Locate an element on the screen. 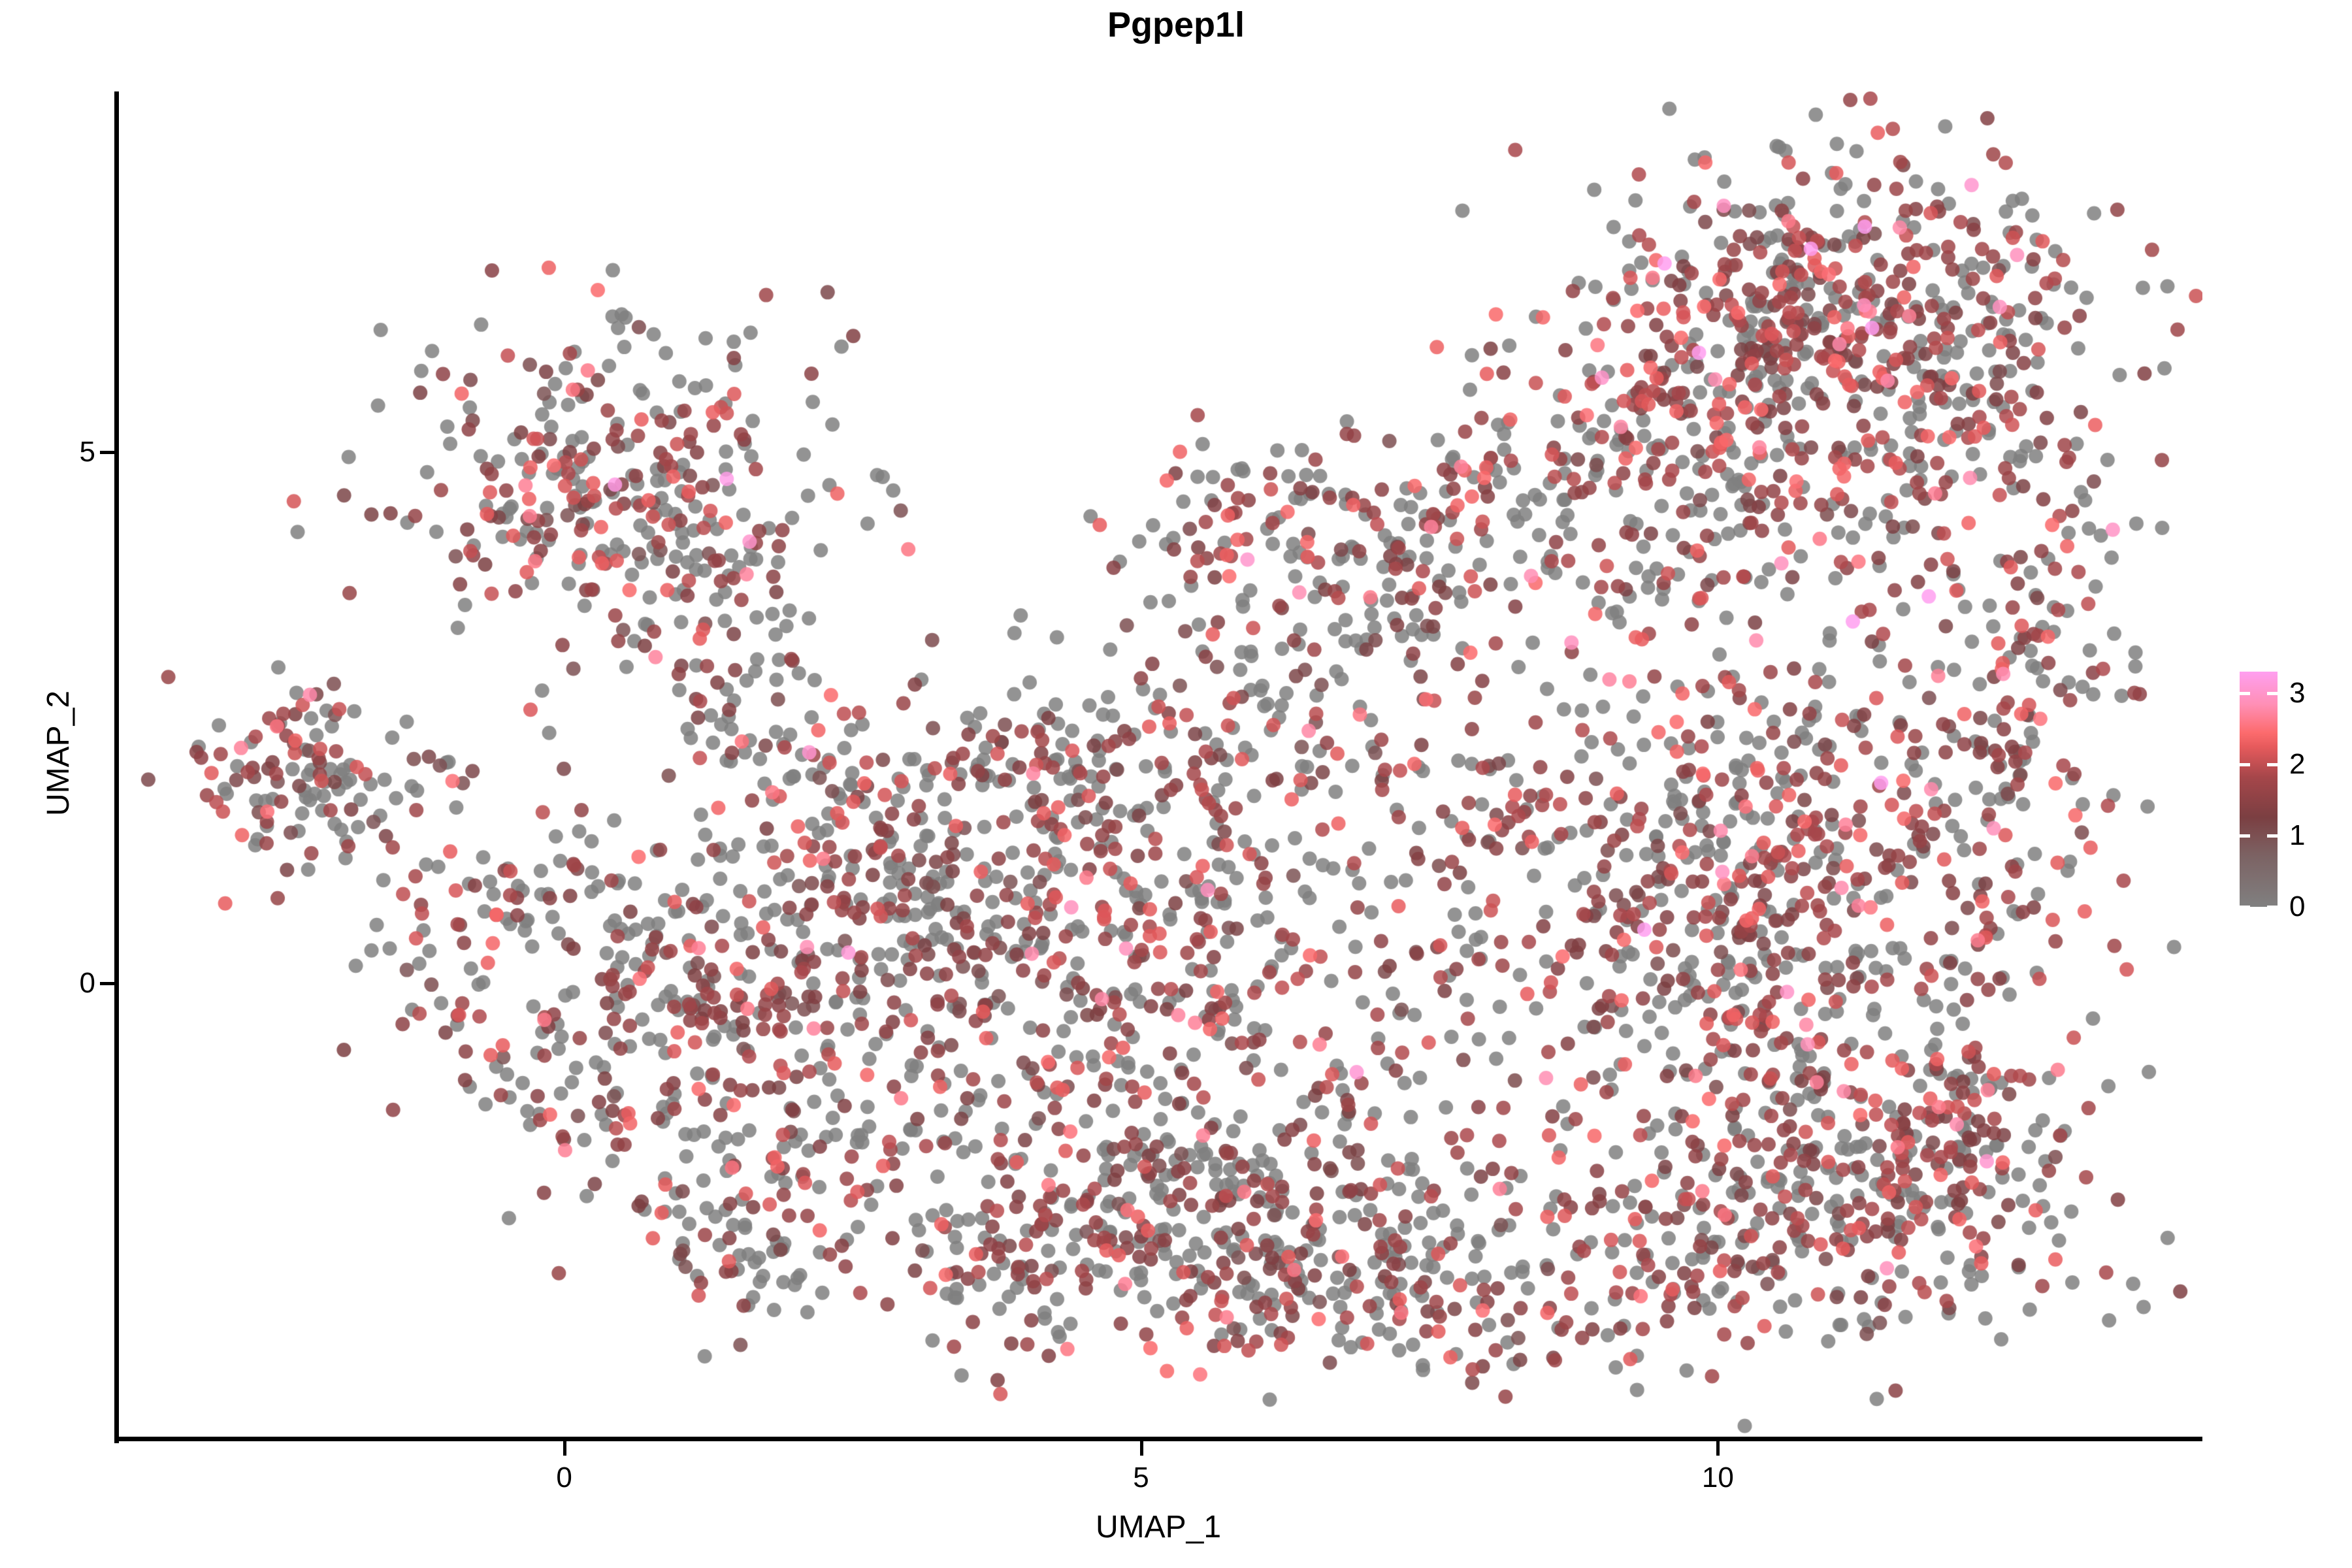 The image size is (2352, 1568). colorbar-tick-3-left is located at coordinates (2245, 693).